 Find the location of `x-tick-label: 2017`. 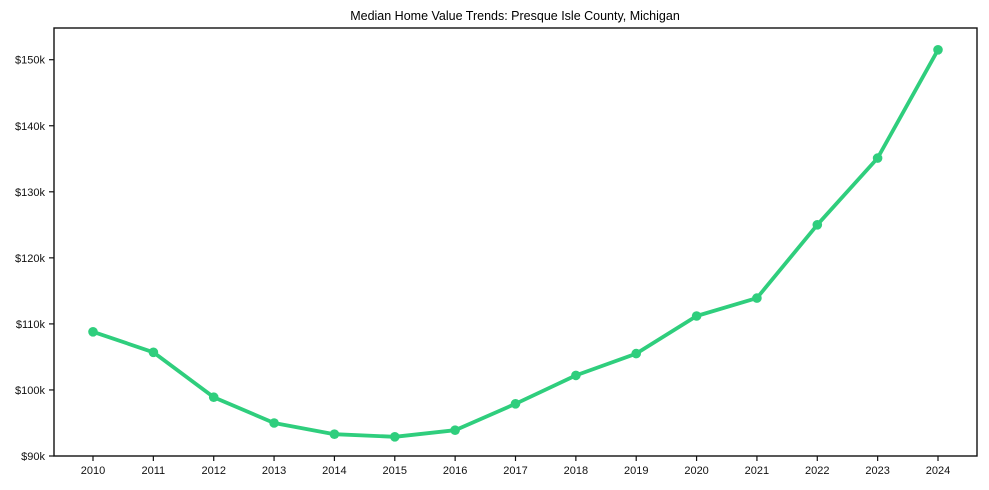

x-tick-label: 2017 is located at coordinates (515, 471).